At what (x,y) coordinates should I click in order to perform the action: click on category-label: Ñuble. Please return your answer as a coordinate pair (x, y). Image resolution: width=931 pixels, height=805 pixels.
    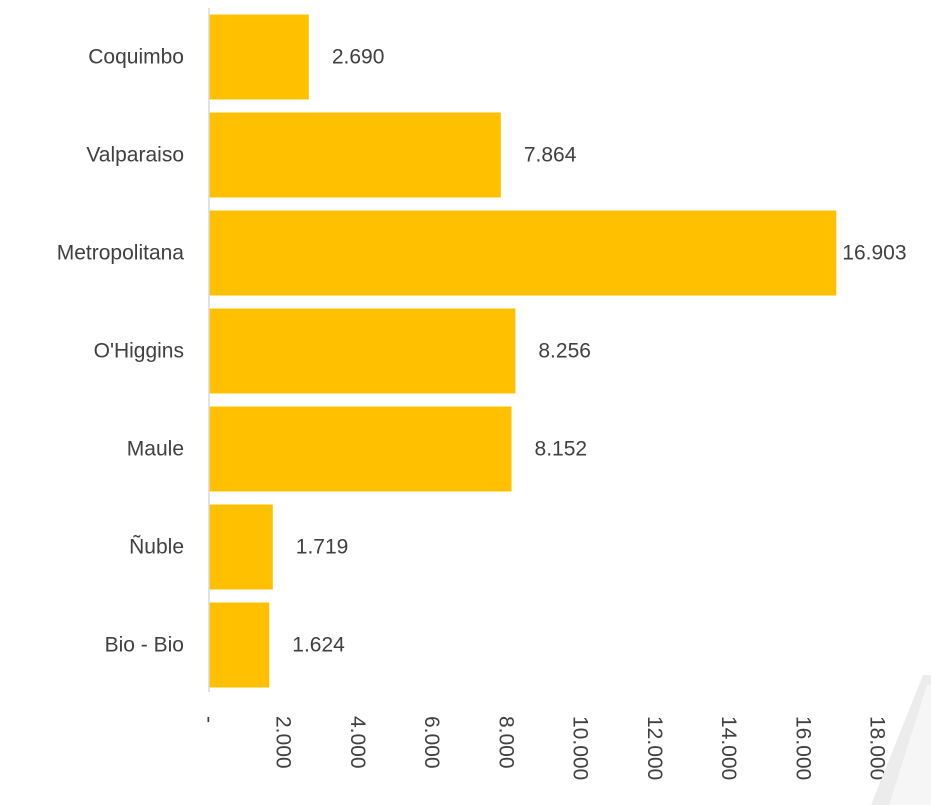
    Looking at the image, I should click on (156, 547).